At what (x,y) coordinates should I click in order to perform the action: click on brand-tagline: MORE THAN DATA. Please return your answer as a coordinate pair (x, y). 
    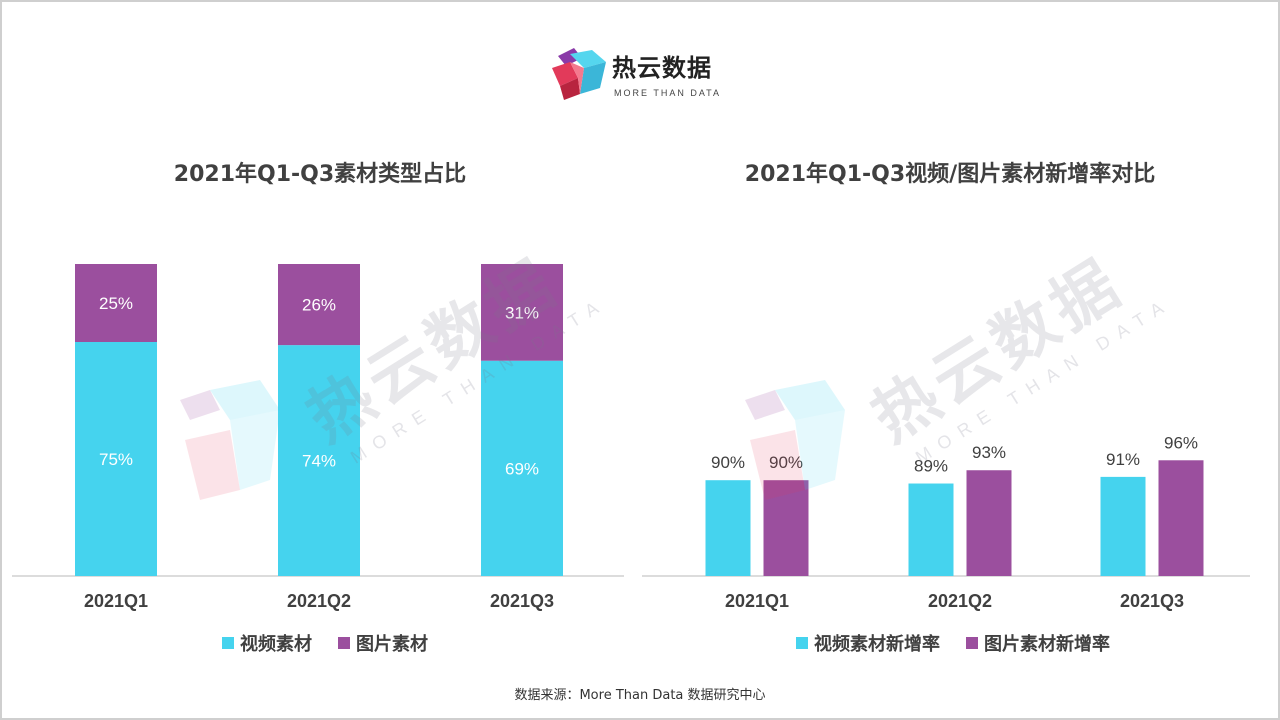
    Looking at the image, I should click on (668, 93).